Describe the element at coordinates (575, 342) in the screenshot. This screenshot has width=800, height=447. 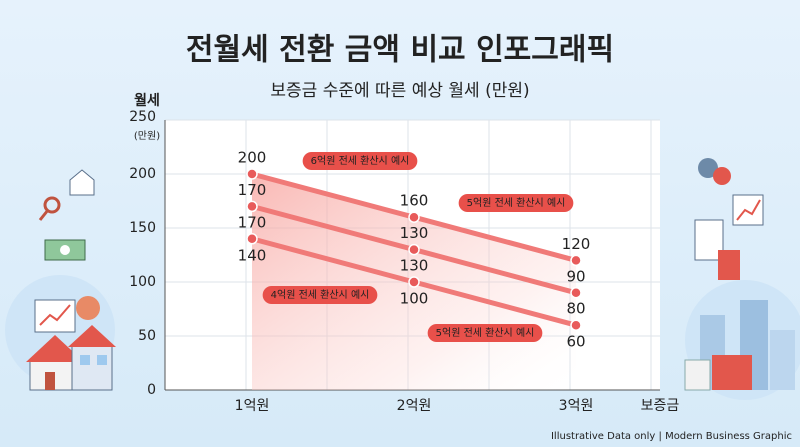
I see `data-label: 60` at that location.